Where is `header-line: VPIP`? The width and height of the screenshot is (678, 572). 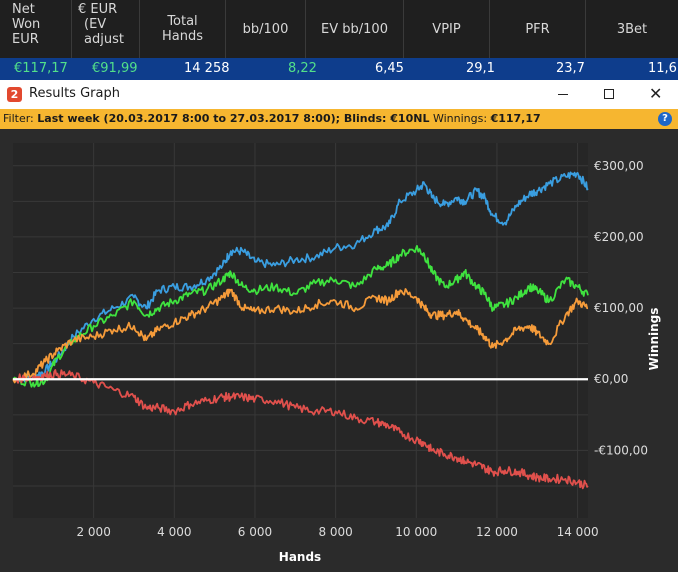
header-line: VPIP is located at coordinates (446, 29).